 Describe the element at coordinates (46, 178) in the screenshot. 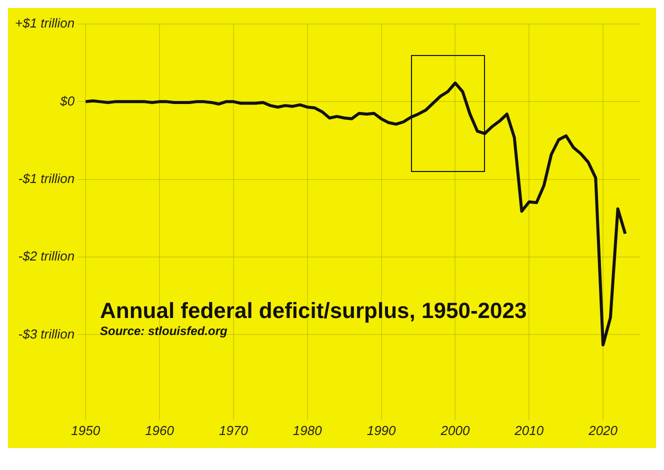

I see `y-tick-label: -$1 trillion` at that location.